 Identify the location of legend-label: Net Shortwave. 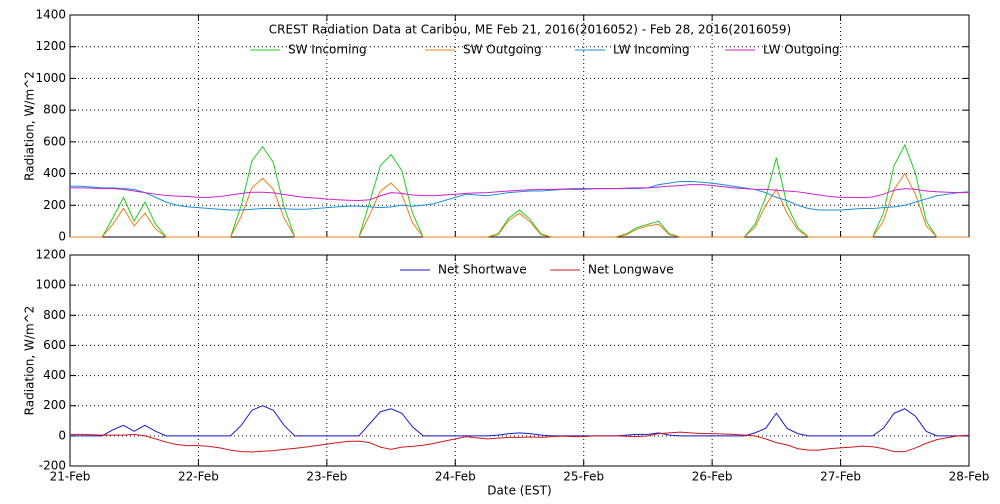
(482, 270).